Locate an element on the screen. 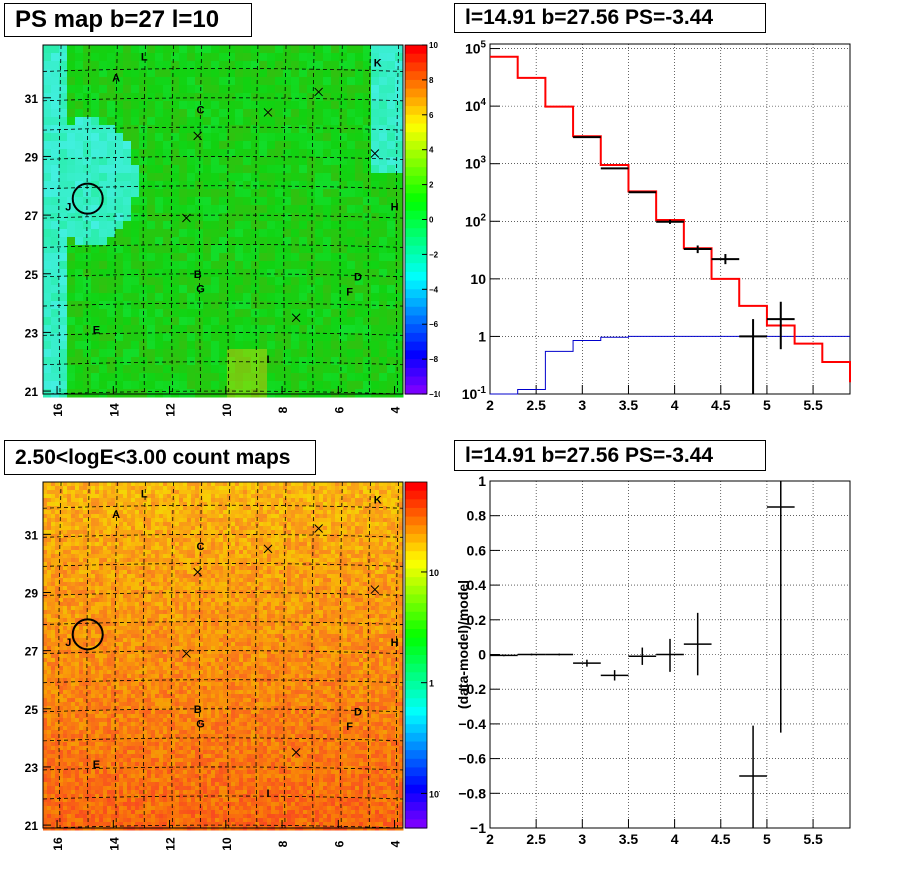 The image size is (898, 880). ps-x-tick-label: 4 is located at coordinates (396, 409).